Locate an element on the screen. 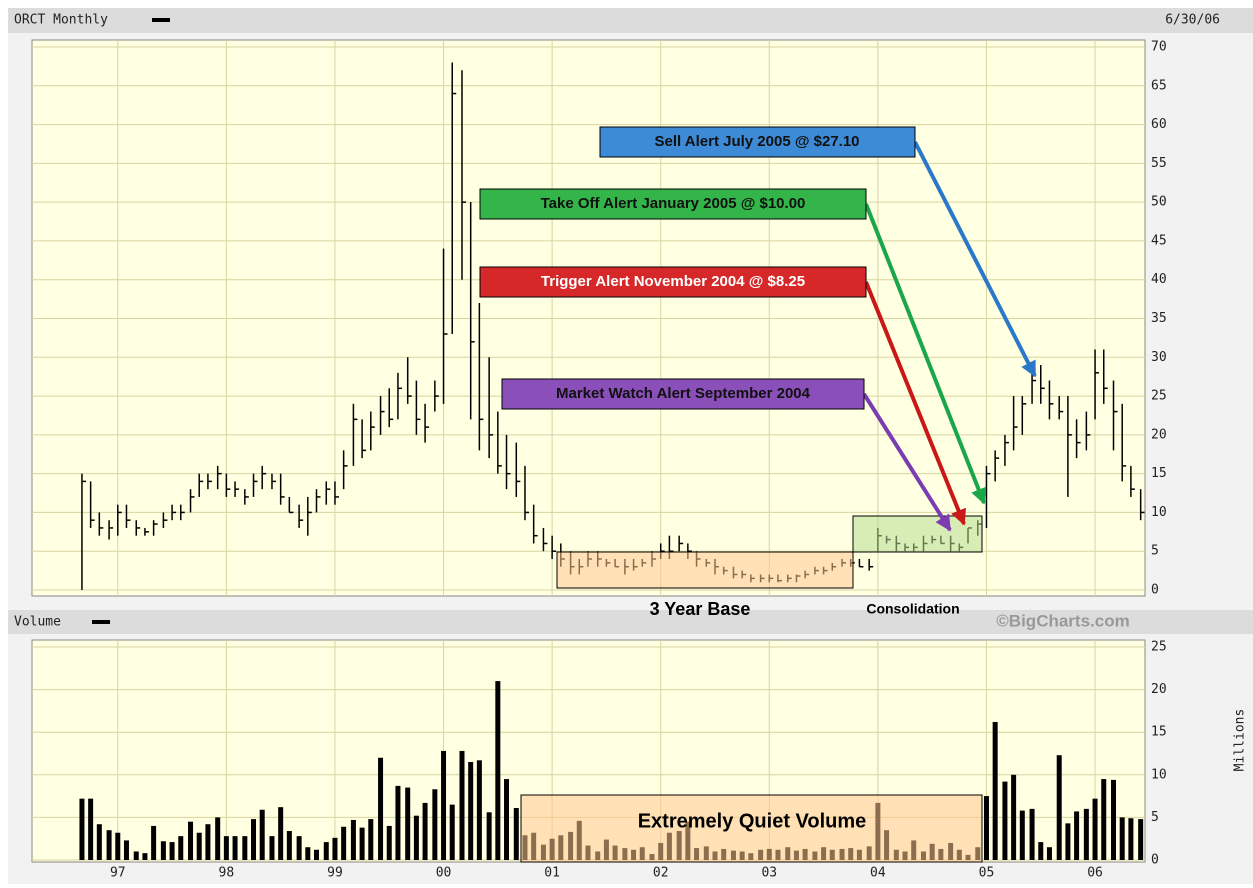 This screenshot has height=888, width=1253. x-tick-label: 06 is located at coordinates (1095, 873).